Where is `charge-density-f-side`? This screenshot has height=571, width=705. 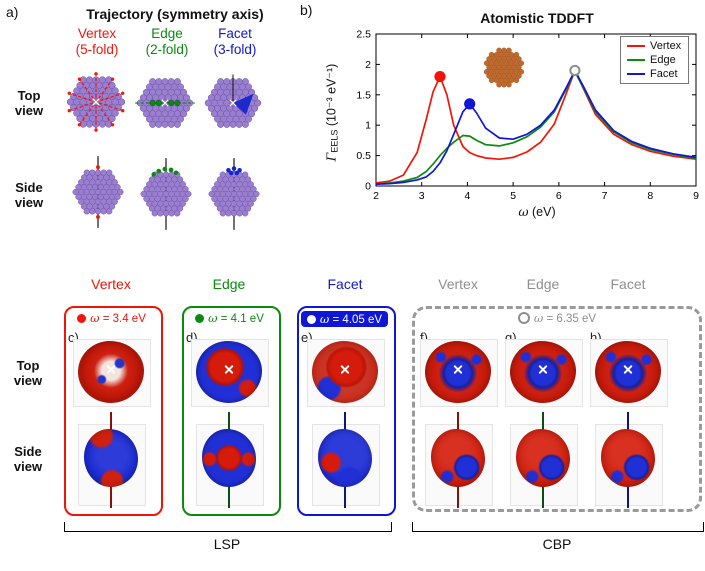
charge-density-f-side is located at coordinates (458, 458).